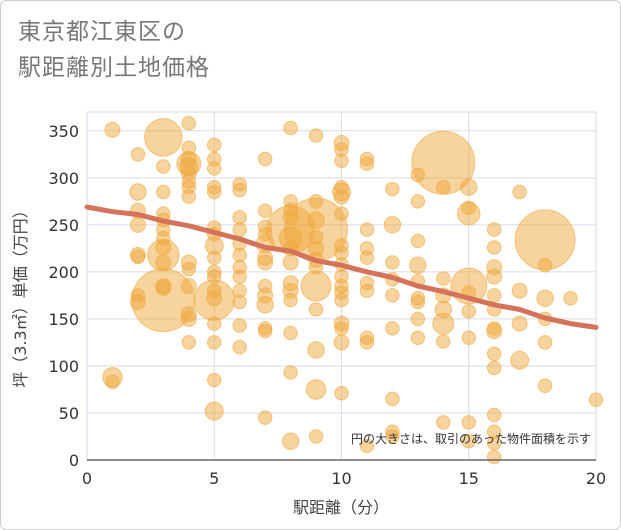  Describe the element at coordinates (87, 478) in the screenshot. I see `x-tick-label: 0` at that location.